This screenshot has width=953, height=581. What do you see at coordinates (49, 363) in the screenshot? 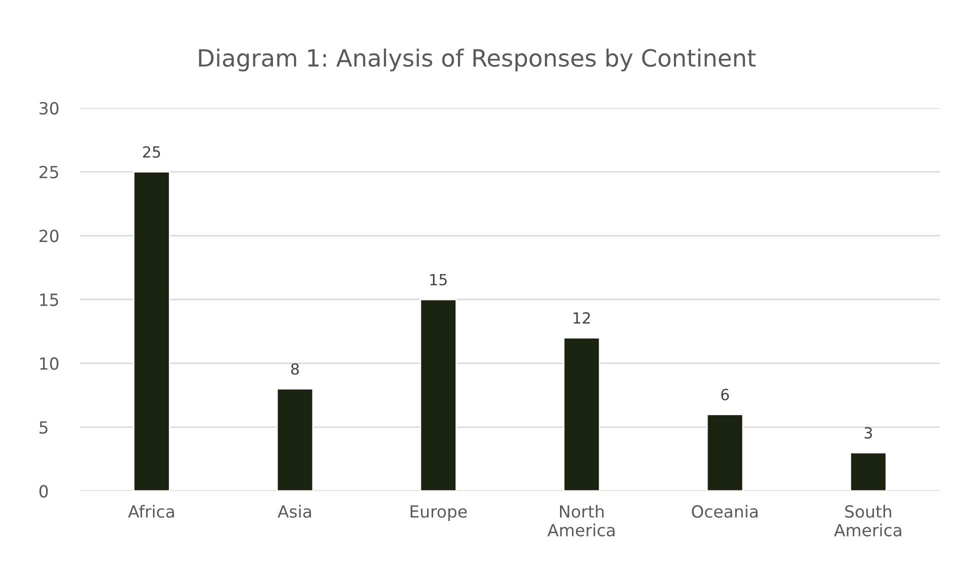
I see `y-tick-label: 10` at bounding box center [49, 363].